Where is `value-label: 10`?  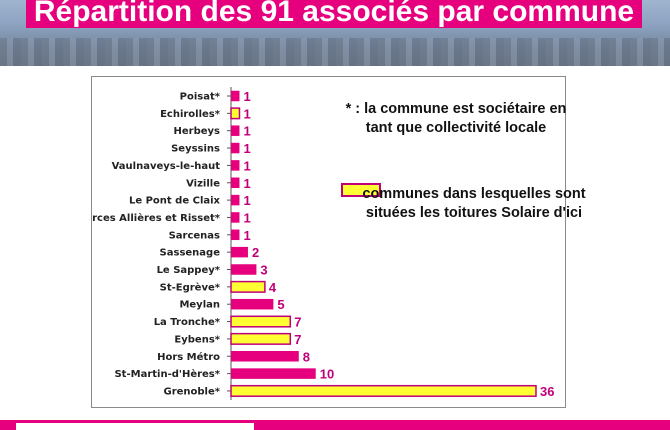
value-label: 10 is located at coordinates (327, 374).